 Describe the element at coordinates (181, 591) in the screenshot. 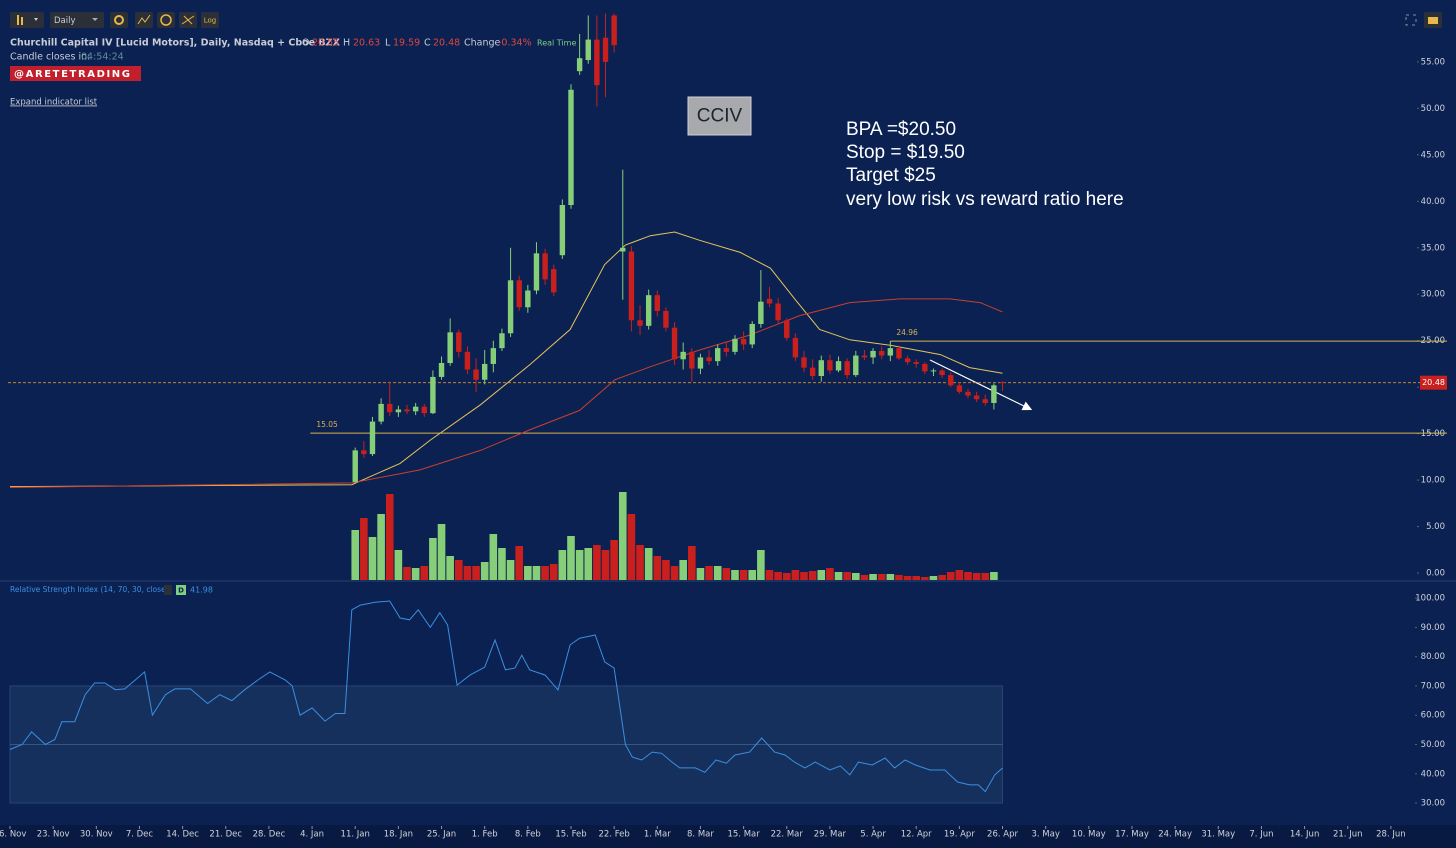

I see `rsi-badge: D` at that location.